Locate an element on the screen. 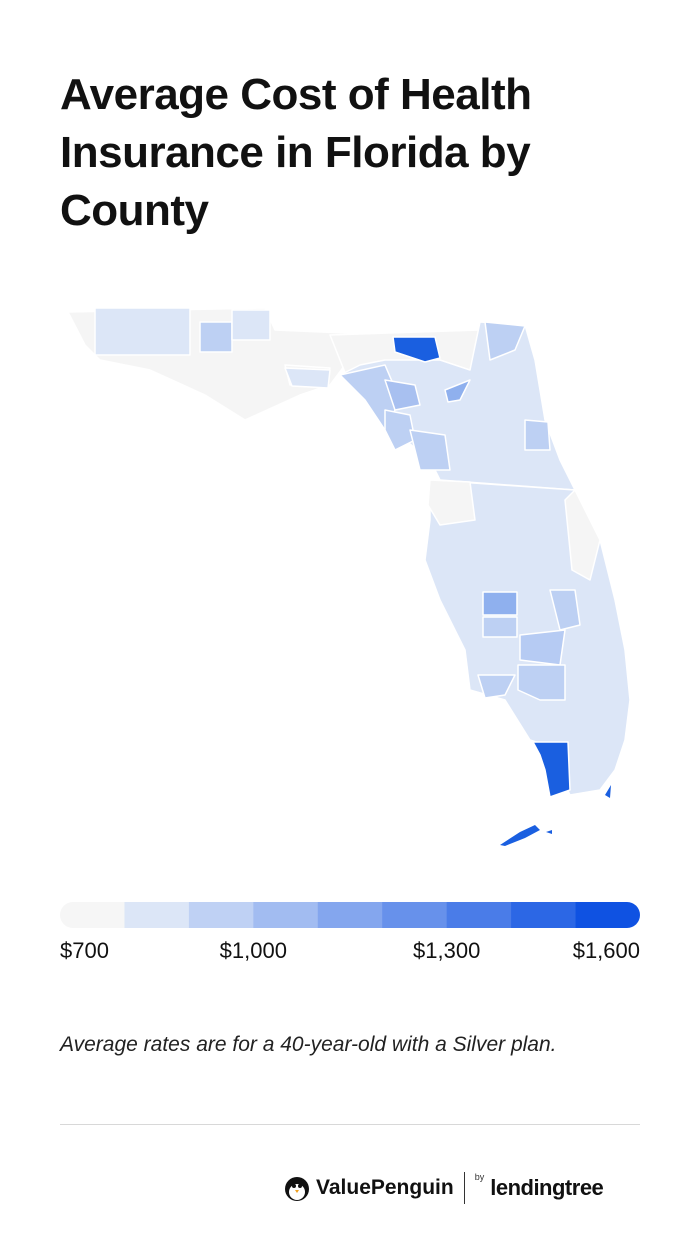 The image size is (700, 1256). legend: $700 $1,000 $1,300 $1,600 is located at coordinates (350, 932).